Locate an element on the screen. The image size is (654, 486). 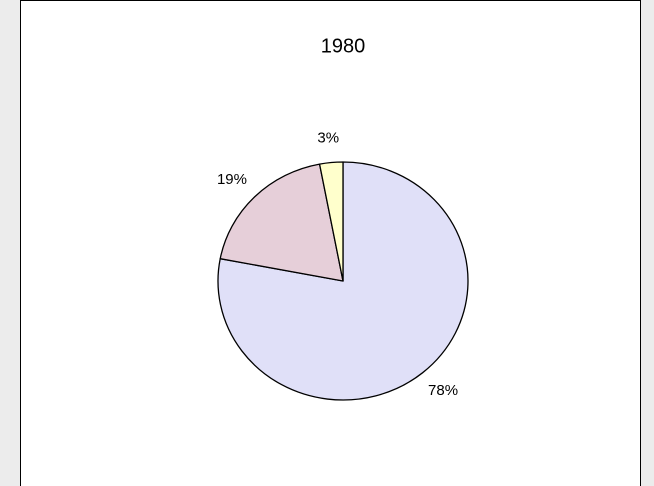
data-label: 3% is located at coordinates (328, 138).